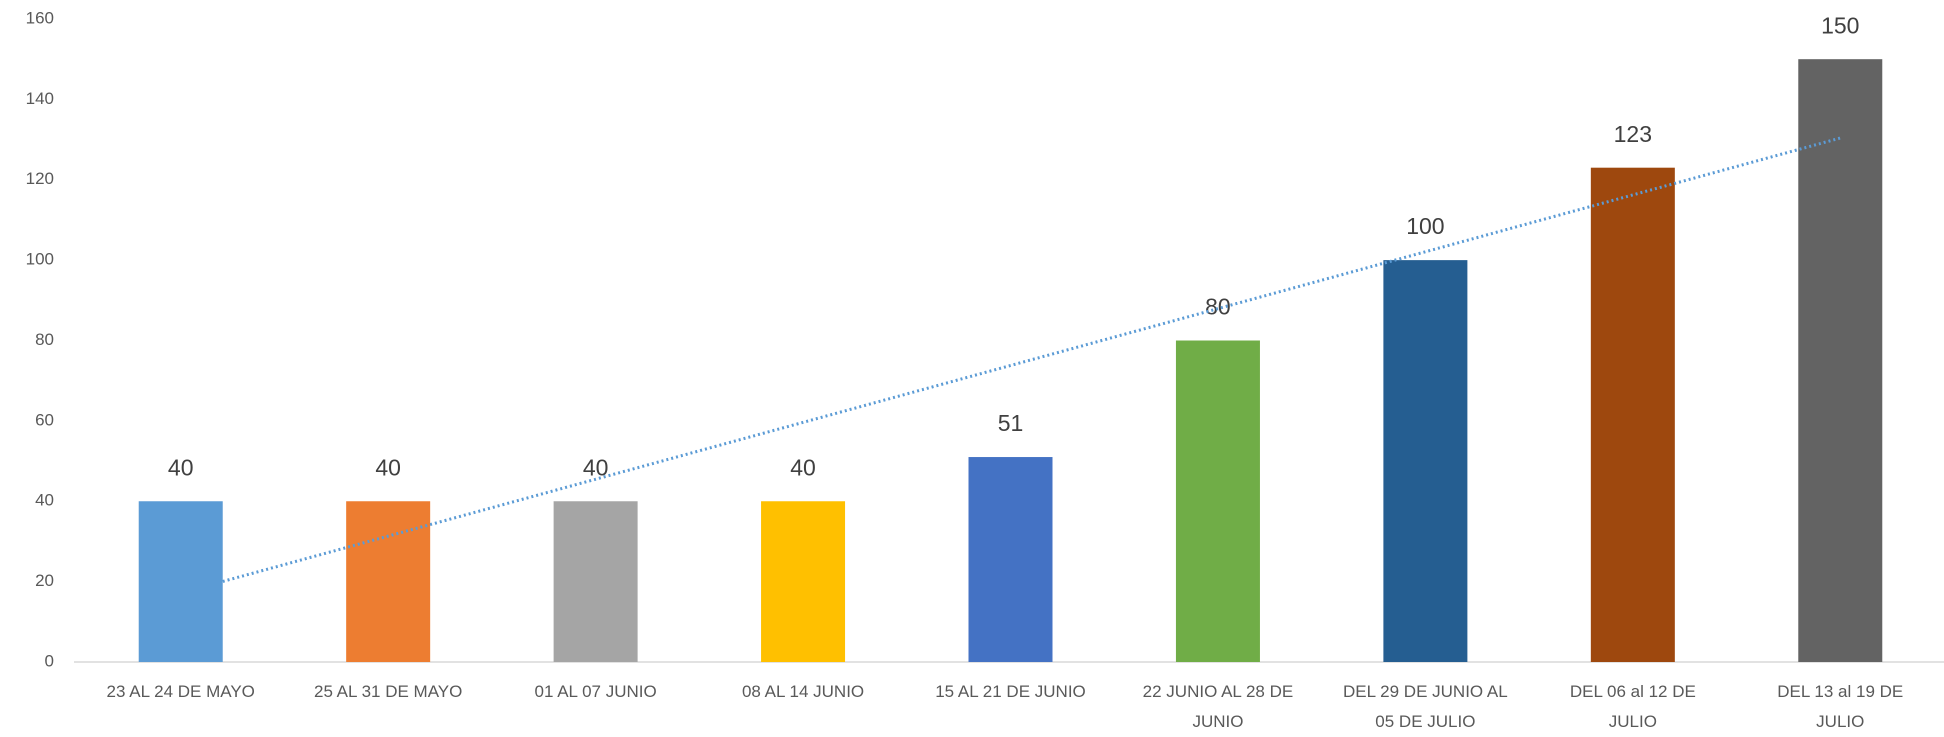 The width and height of the screenshot is (1944, 737). What do you see at coordinates (44, 339) in the screenshot?
I see `y-tick-label: 80` at bounding box center [44, 339].